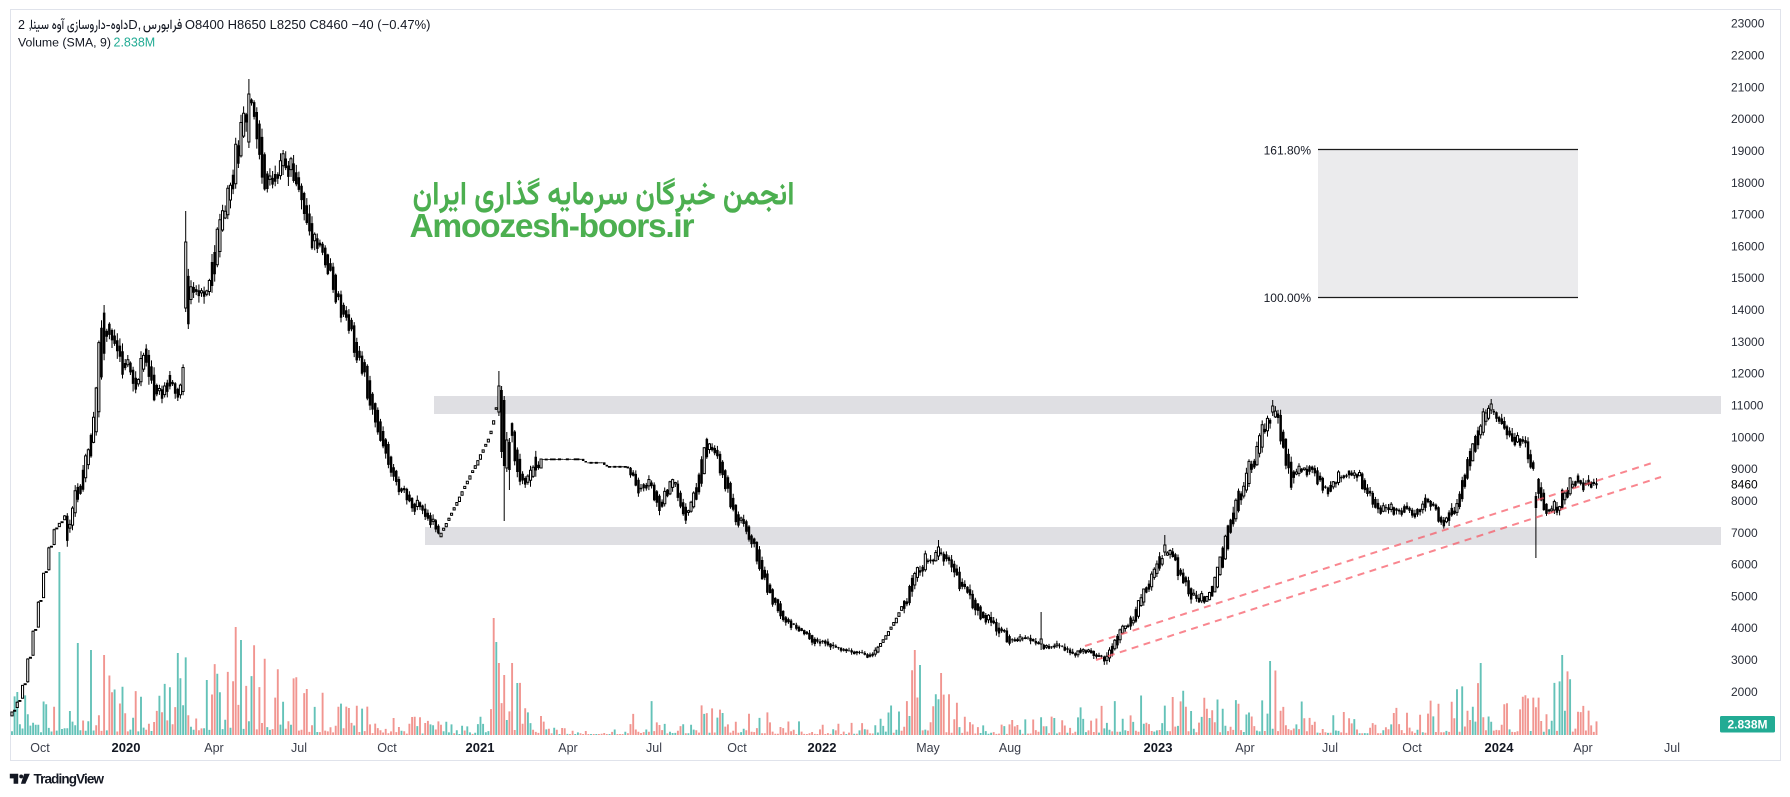 This screenshot has width=1790, height=797. I want to click on svg-text: 2021, so click(480, 747).